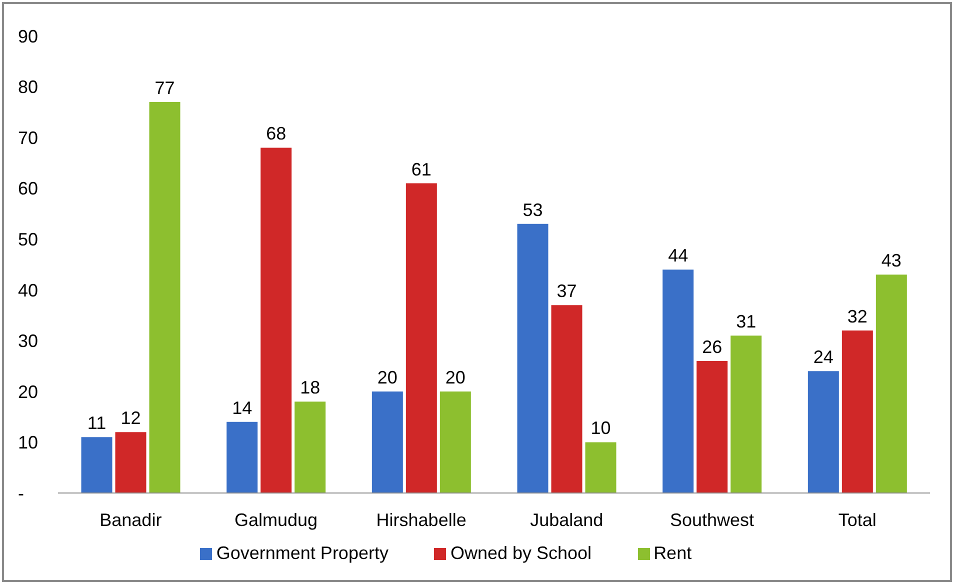 The height and width of the screenshot is (585, 954). Describe the element at coordinates (28, 188) in the screenshot. I see `y-tick-label: 60` at that location.